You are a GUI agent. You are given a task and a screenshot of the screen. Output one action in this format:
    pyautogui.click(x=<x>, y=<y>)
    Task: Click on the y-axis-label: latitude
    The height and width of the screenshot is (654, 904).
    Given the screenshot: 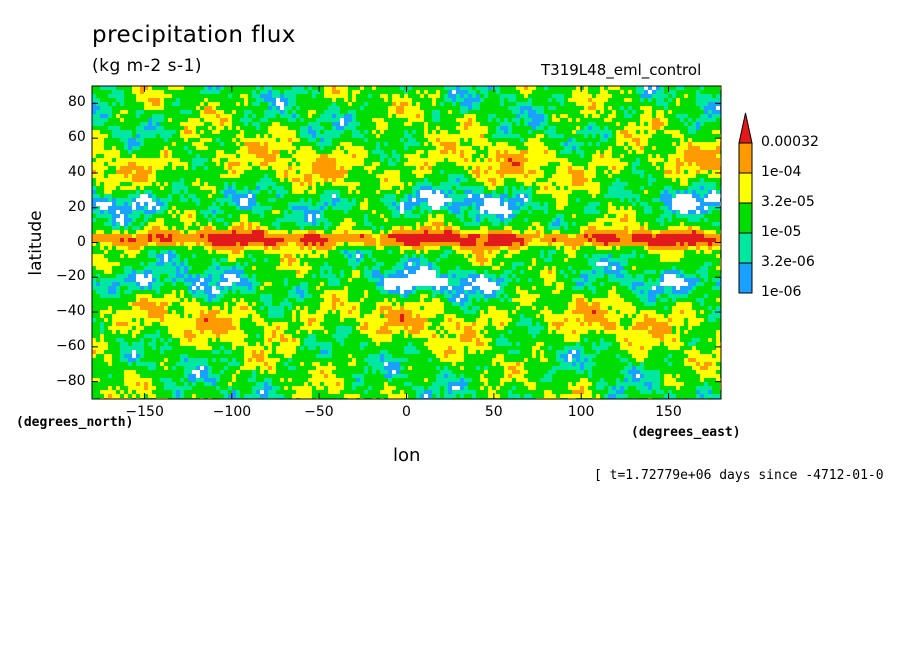 What is the action you would take?
    pyautogui.click(x=36, y=243)
    